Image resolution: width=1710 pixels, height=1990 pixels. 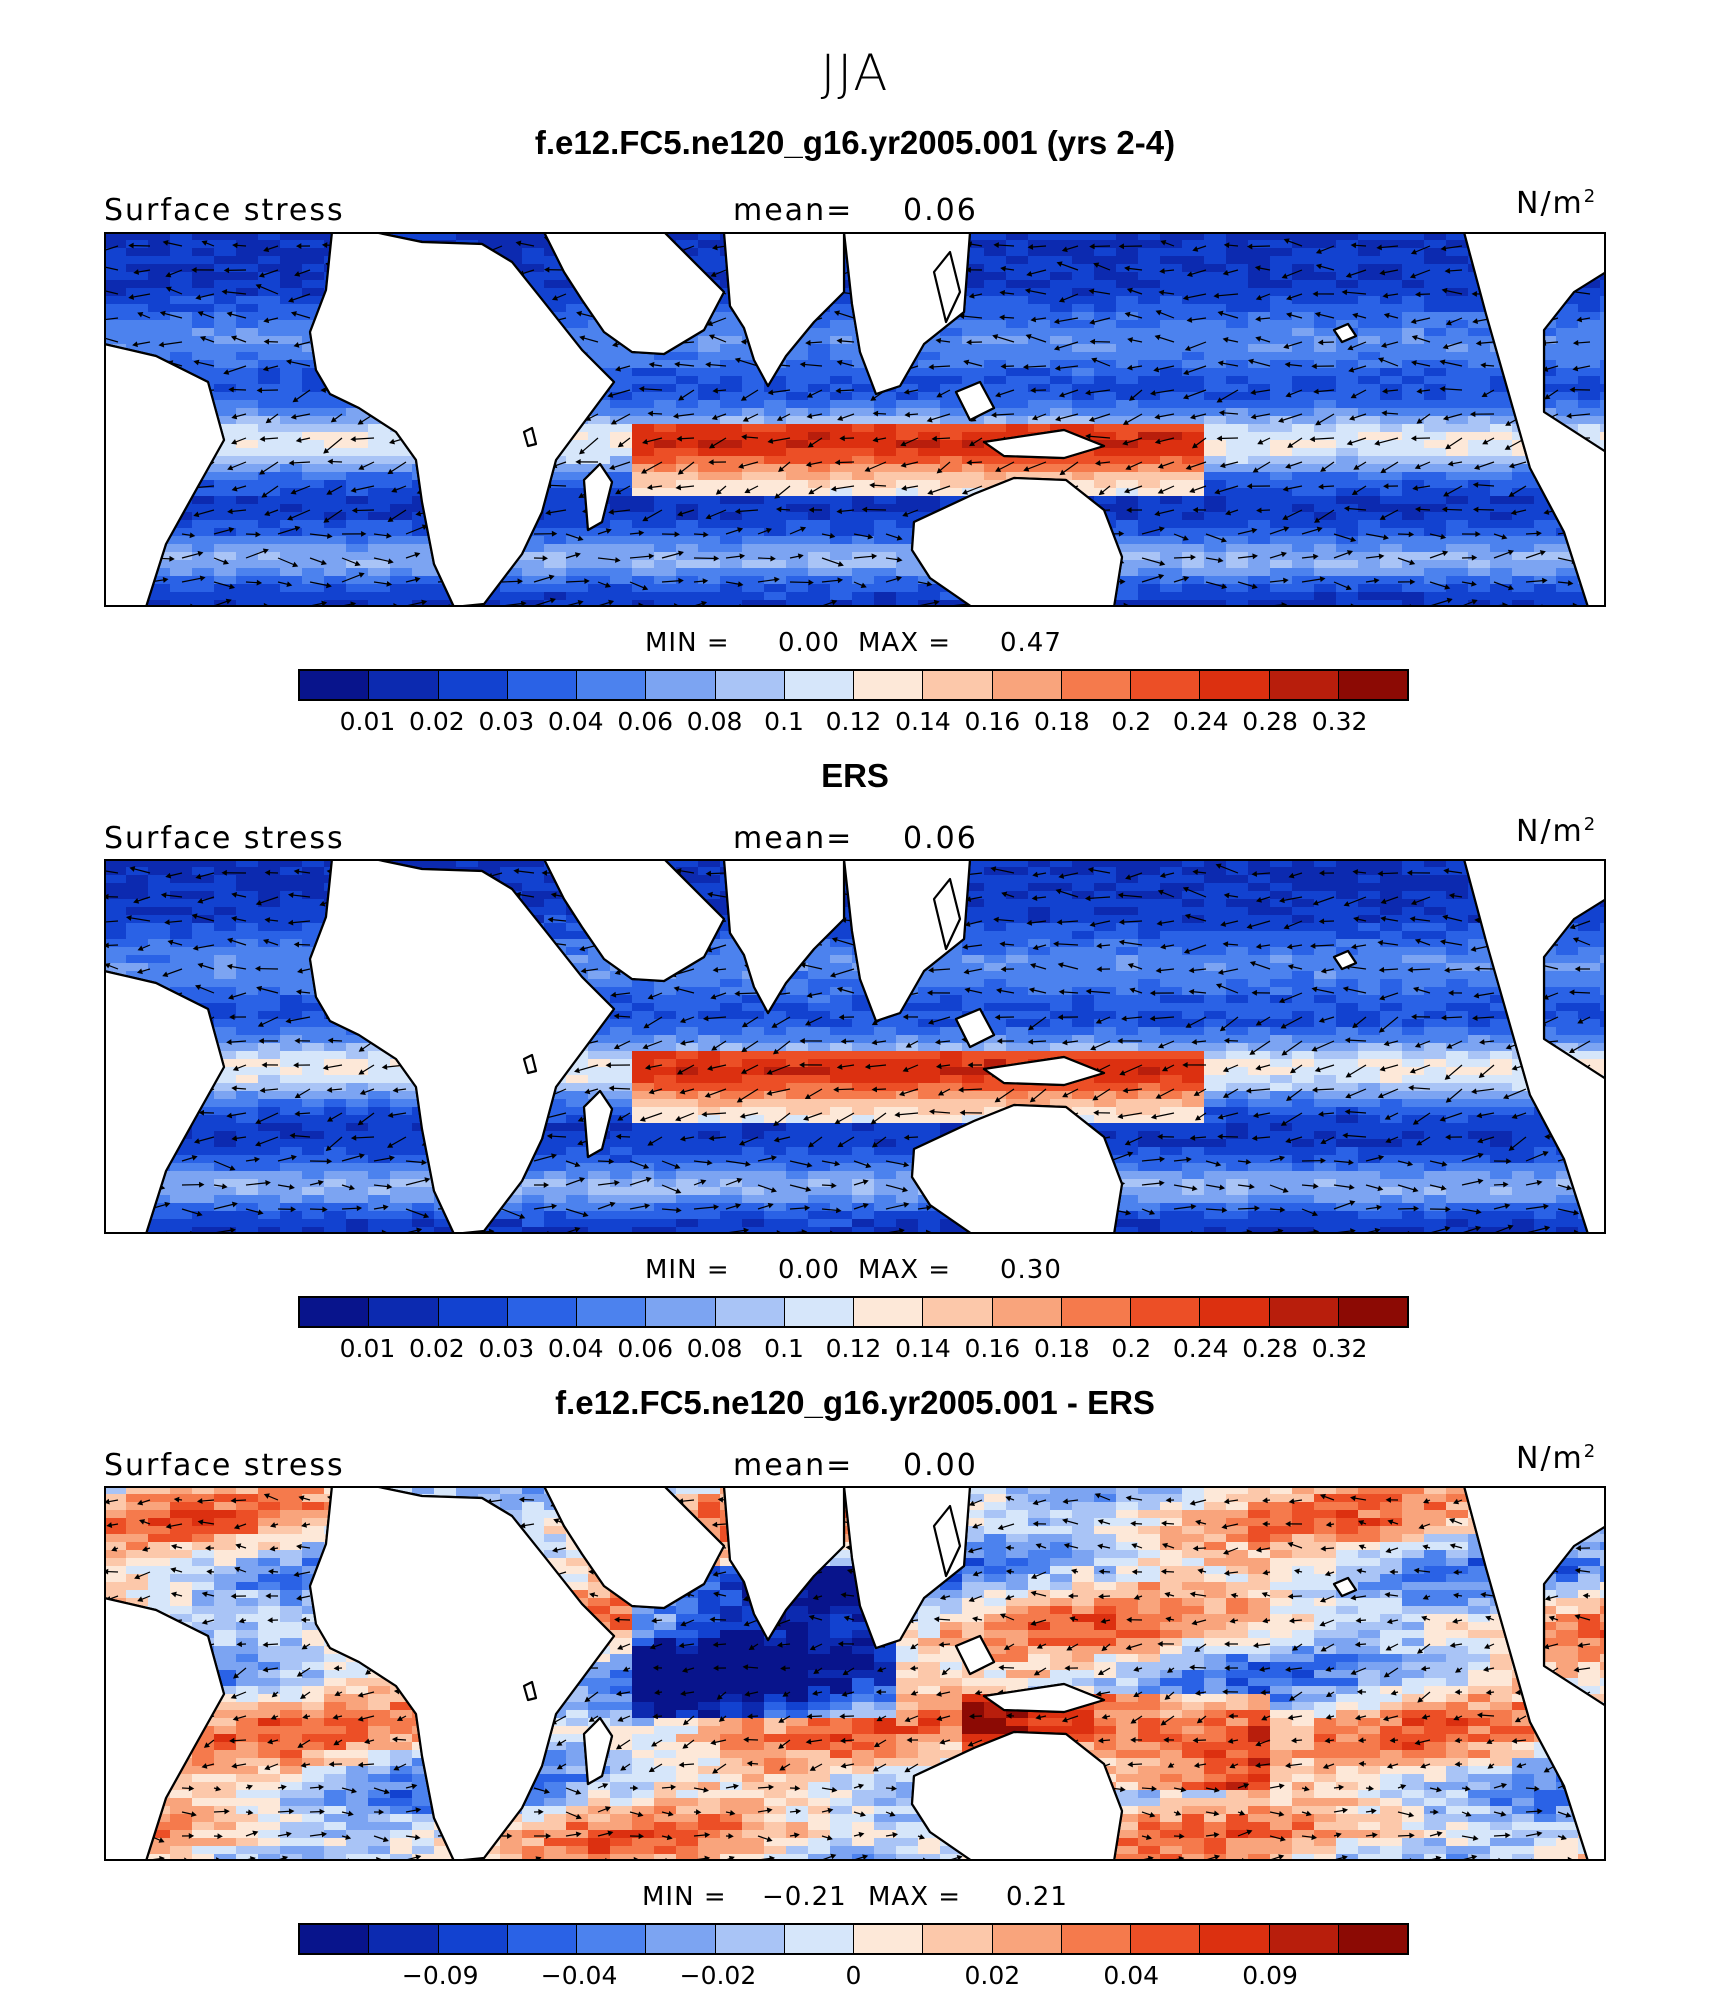 What do you see at coordinates (1031, 1270) in the screenshot?
I see `panel-2-max-value: 0.30` at bounding box center [1031, 1270].